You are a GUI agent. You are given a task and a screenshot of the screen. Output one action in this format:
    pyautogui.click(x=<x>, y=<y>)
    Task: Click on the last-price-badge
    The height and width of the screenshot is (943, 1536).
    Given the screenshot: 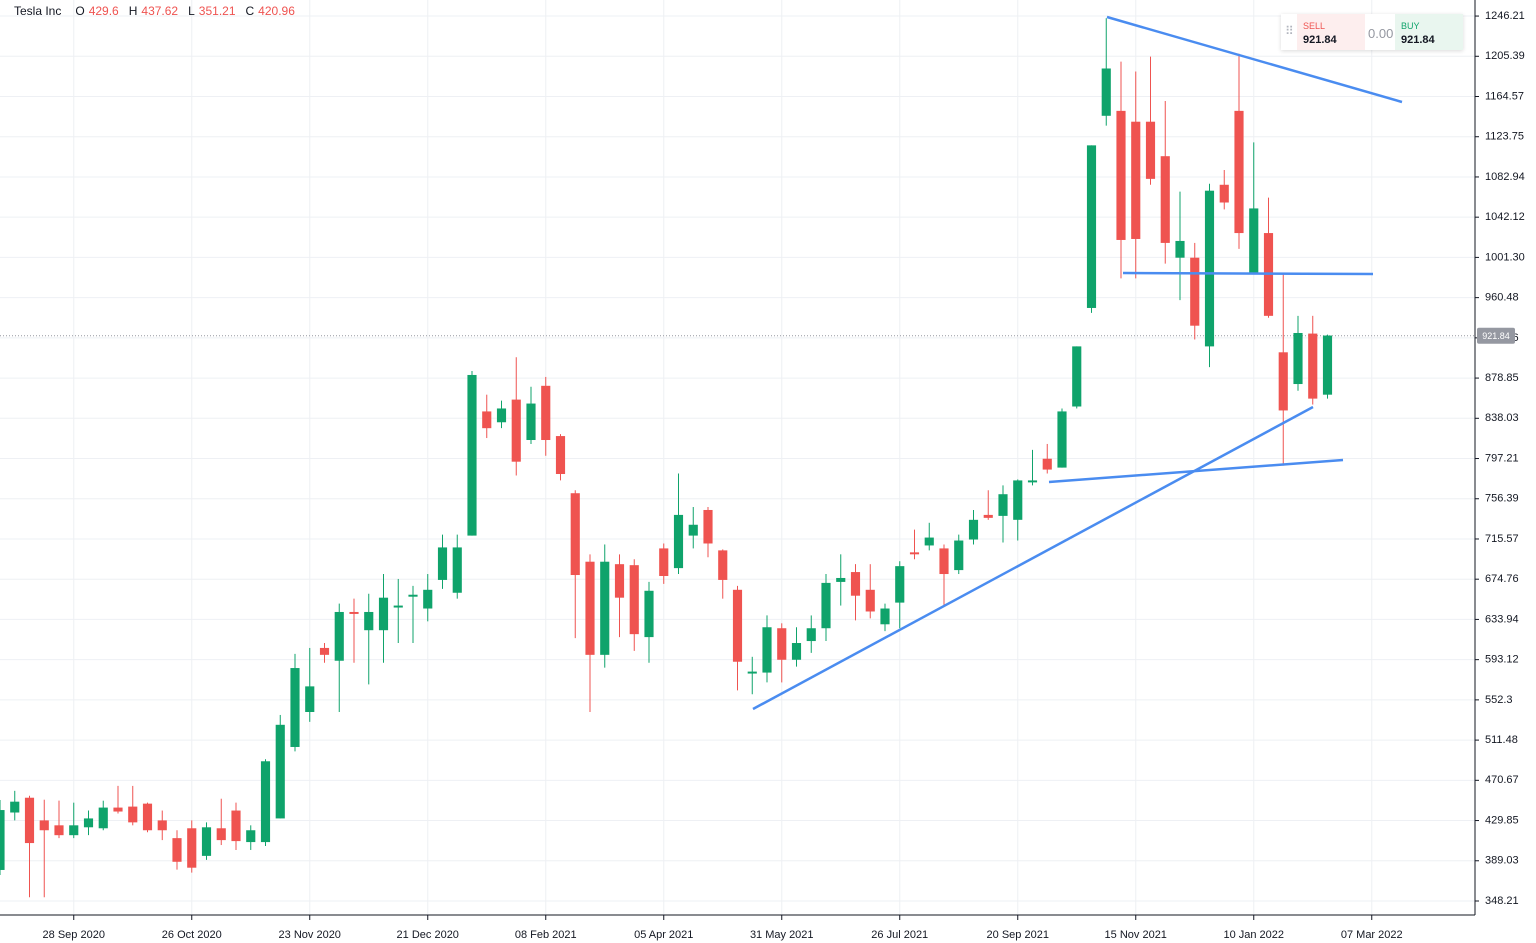 What is the action you would take?
    pyautogui.click(x=1496, y=335)
    